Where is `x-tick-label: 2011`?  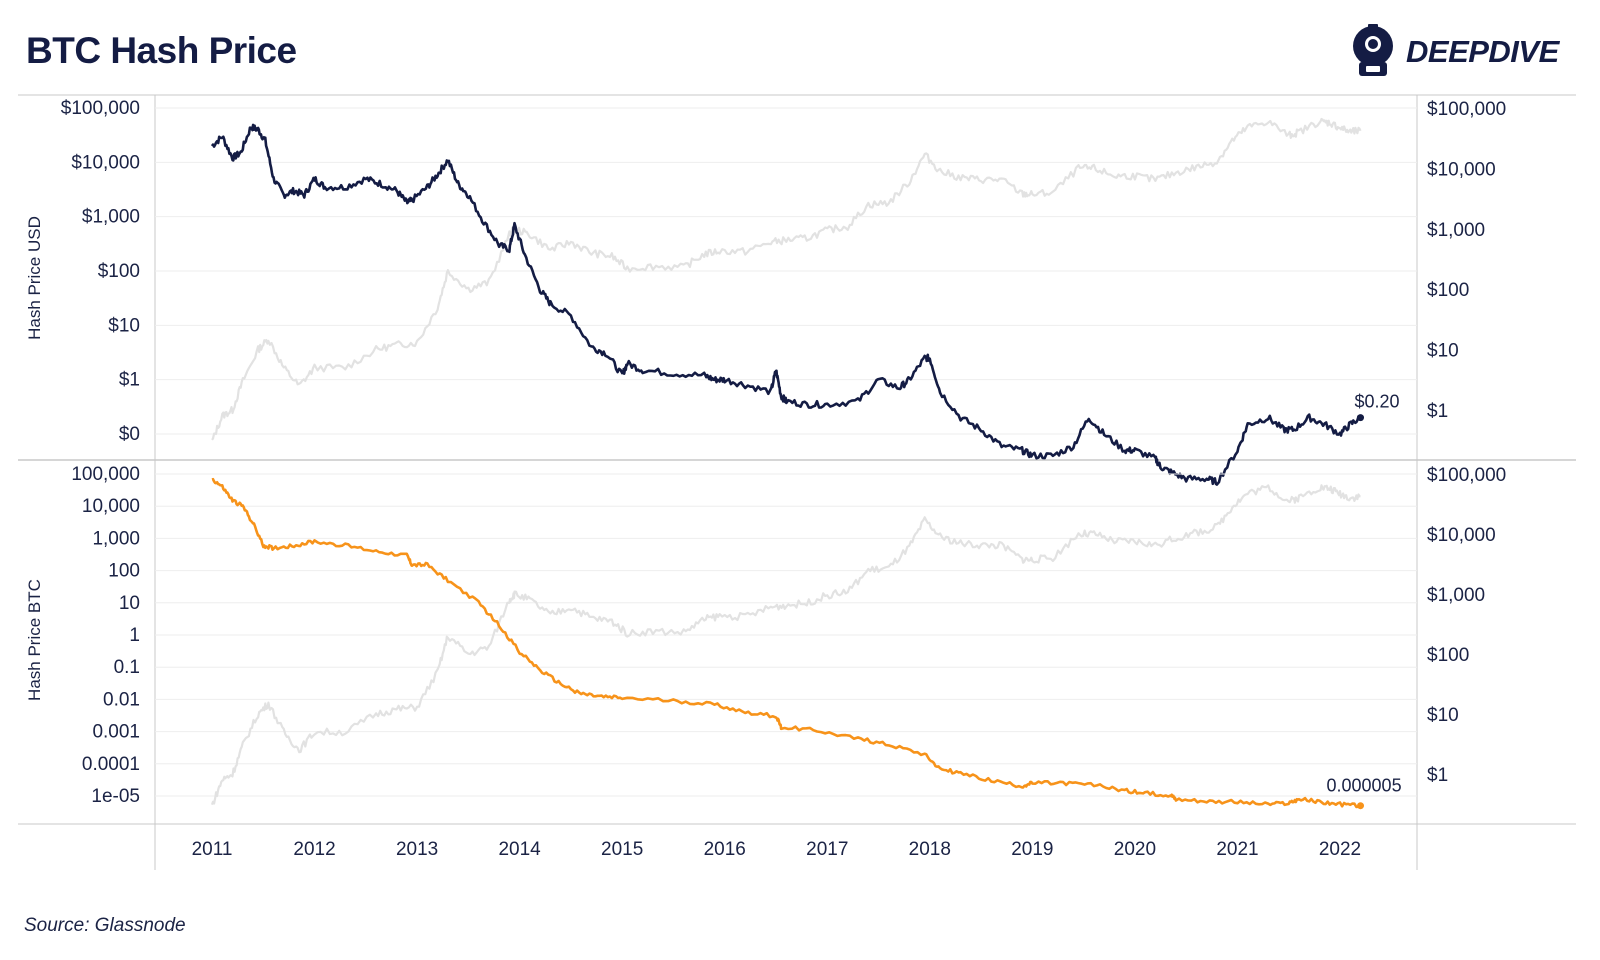 x-tick-label: 2011 is located at coordinates (212, 849).